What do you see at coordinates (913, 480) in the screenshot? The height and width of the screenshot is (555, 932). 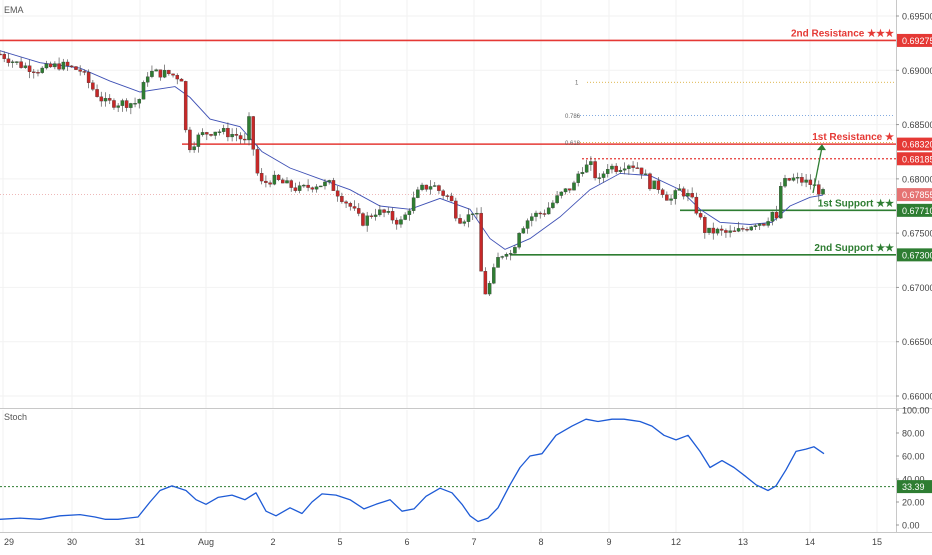 I see `stoch-tick-label: 40.00` at bounding box center [913, 480].